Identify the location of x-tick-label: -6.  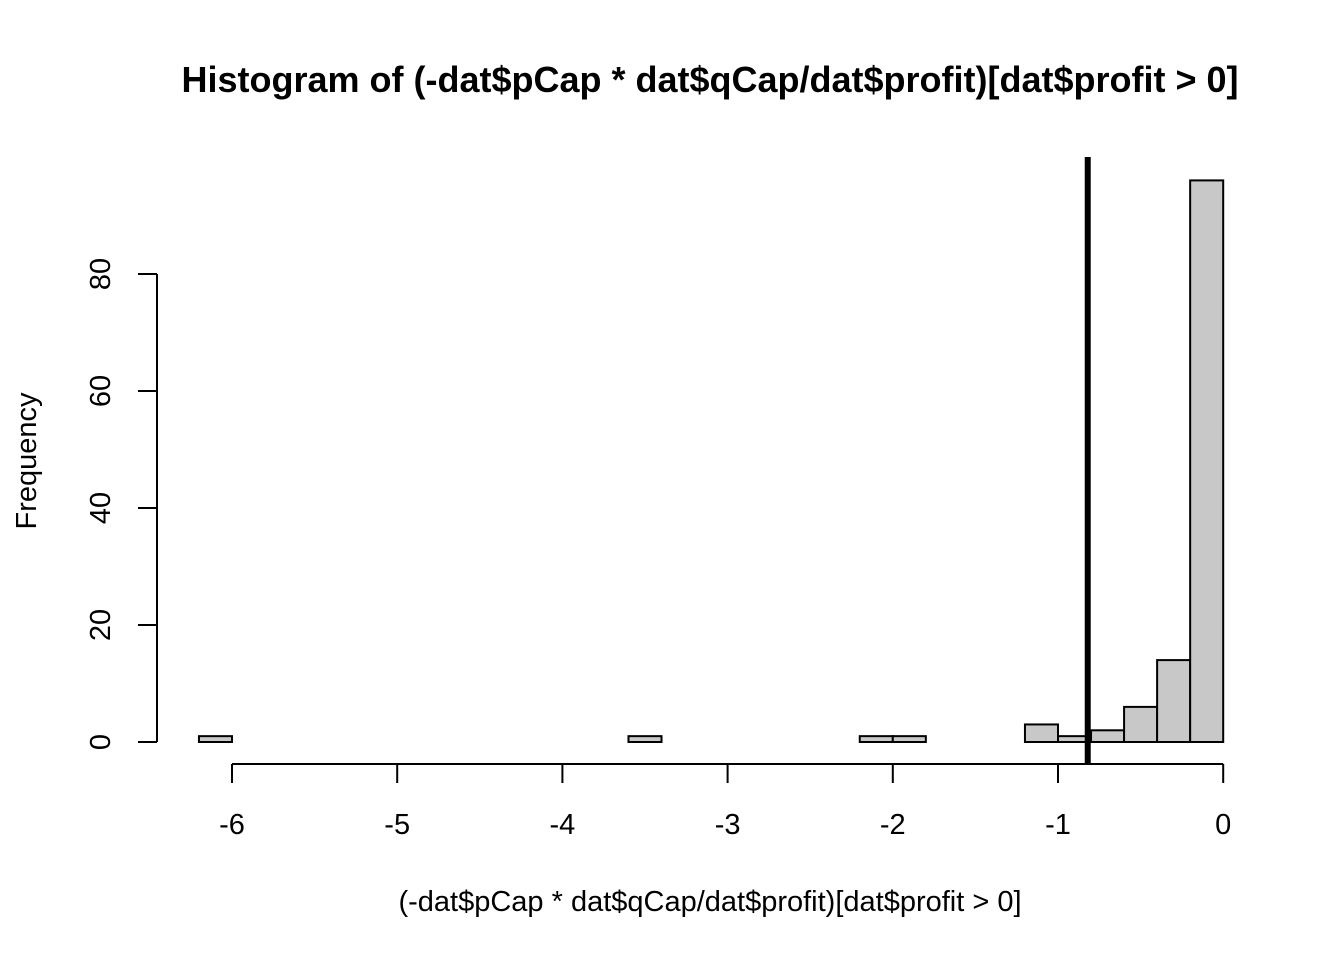
(232, 825).